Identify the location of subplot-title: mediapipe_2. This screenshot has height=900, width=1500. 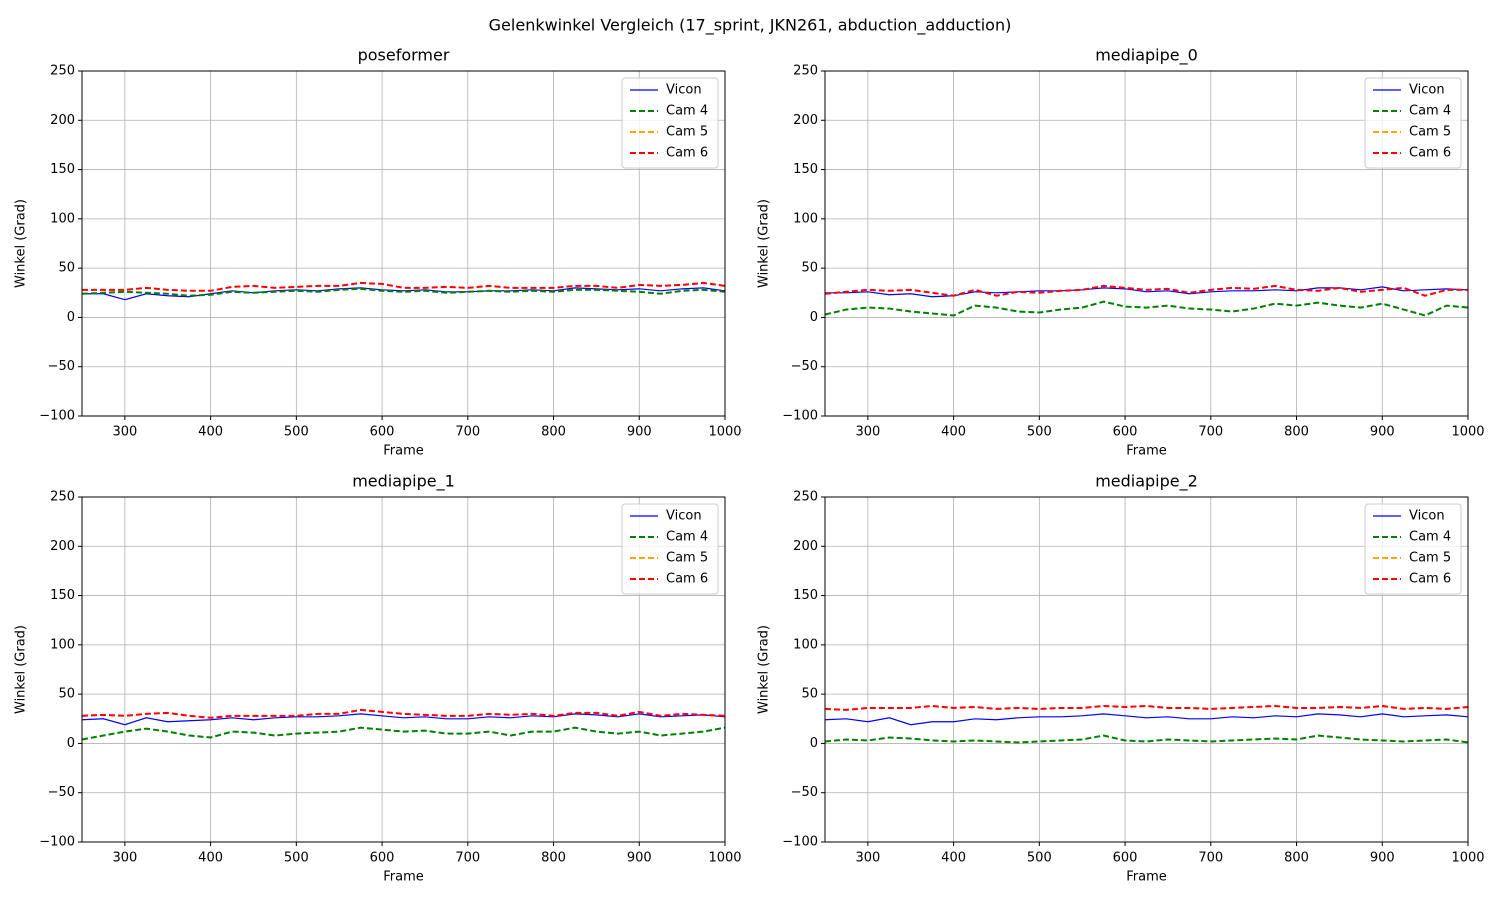
(1146, 482).